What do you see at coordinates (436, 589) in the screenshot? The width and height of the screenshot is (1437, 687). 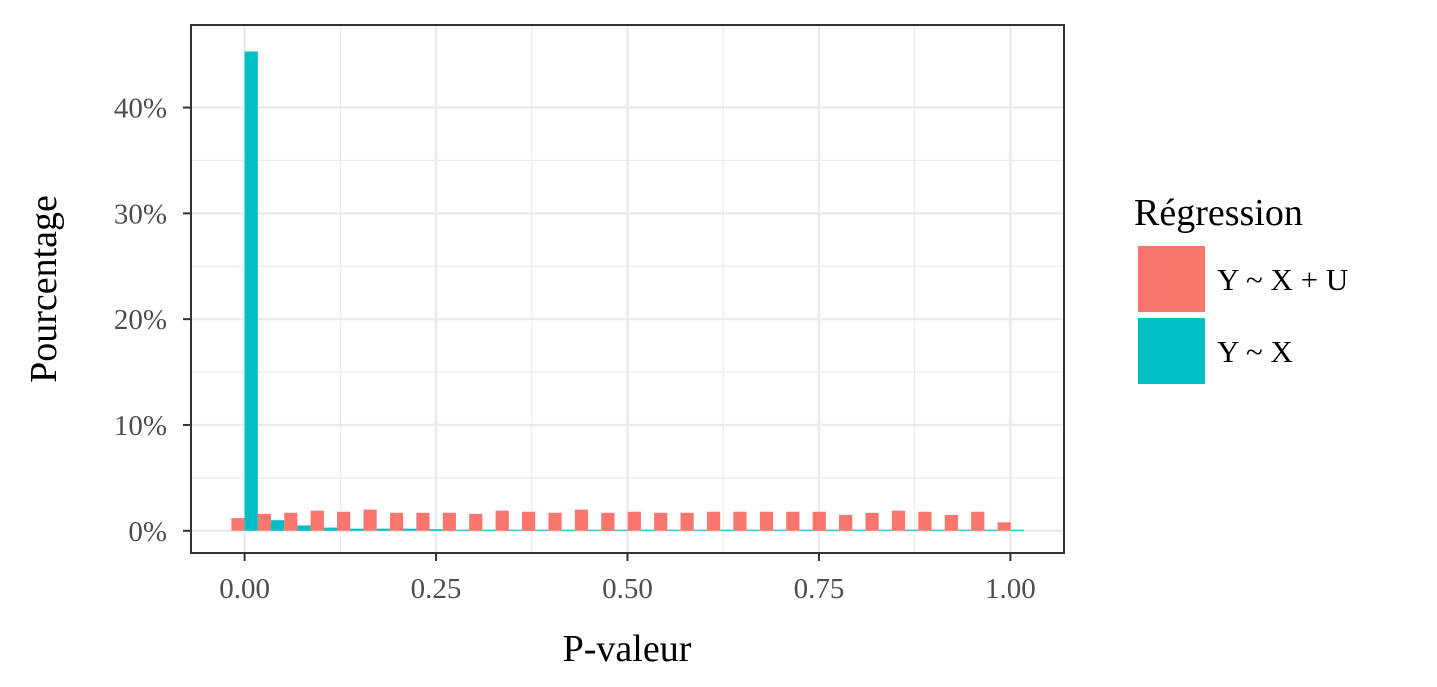 I see `x-tick-label: 0.25` at bounding box center [436, 589].